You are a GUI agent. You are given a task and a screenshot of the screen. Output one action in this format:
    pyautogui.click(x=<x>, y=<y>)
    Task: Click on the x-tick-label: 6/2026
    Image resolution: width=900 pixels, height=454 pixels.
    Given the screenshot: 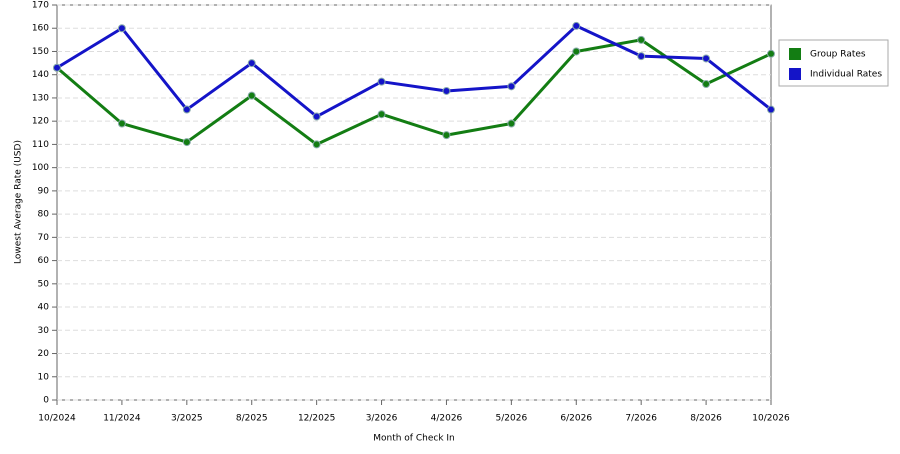 What is the action you would take?
    pyautogui.click(x=576, y=419)
    